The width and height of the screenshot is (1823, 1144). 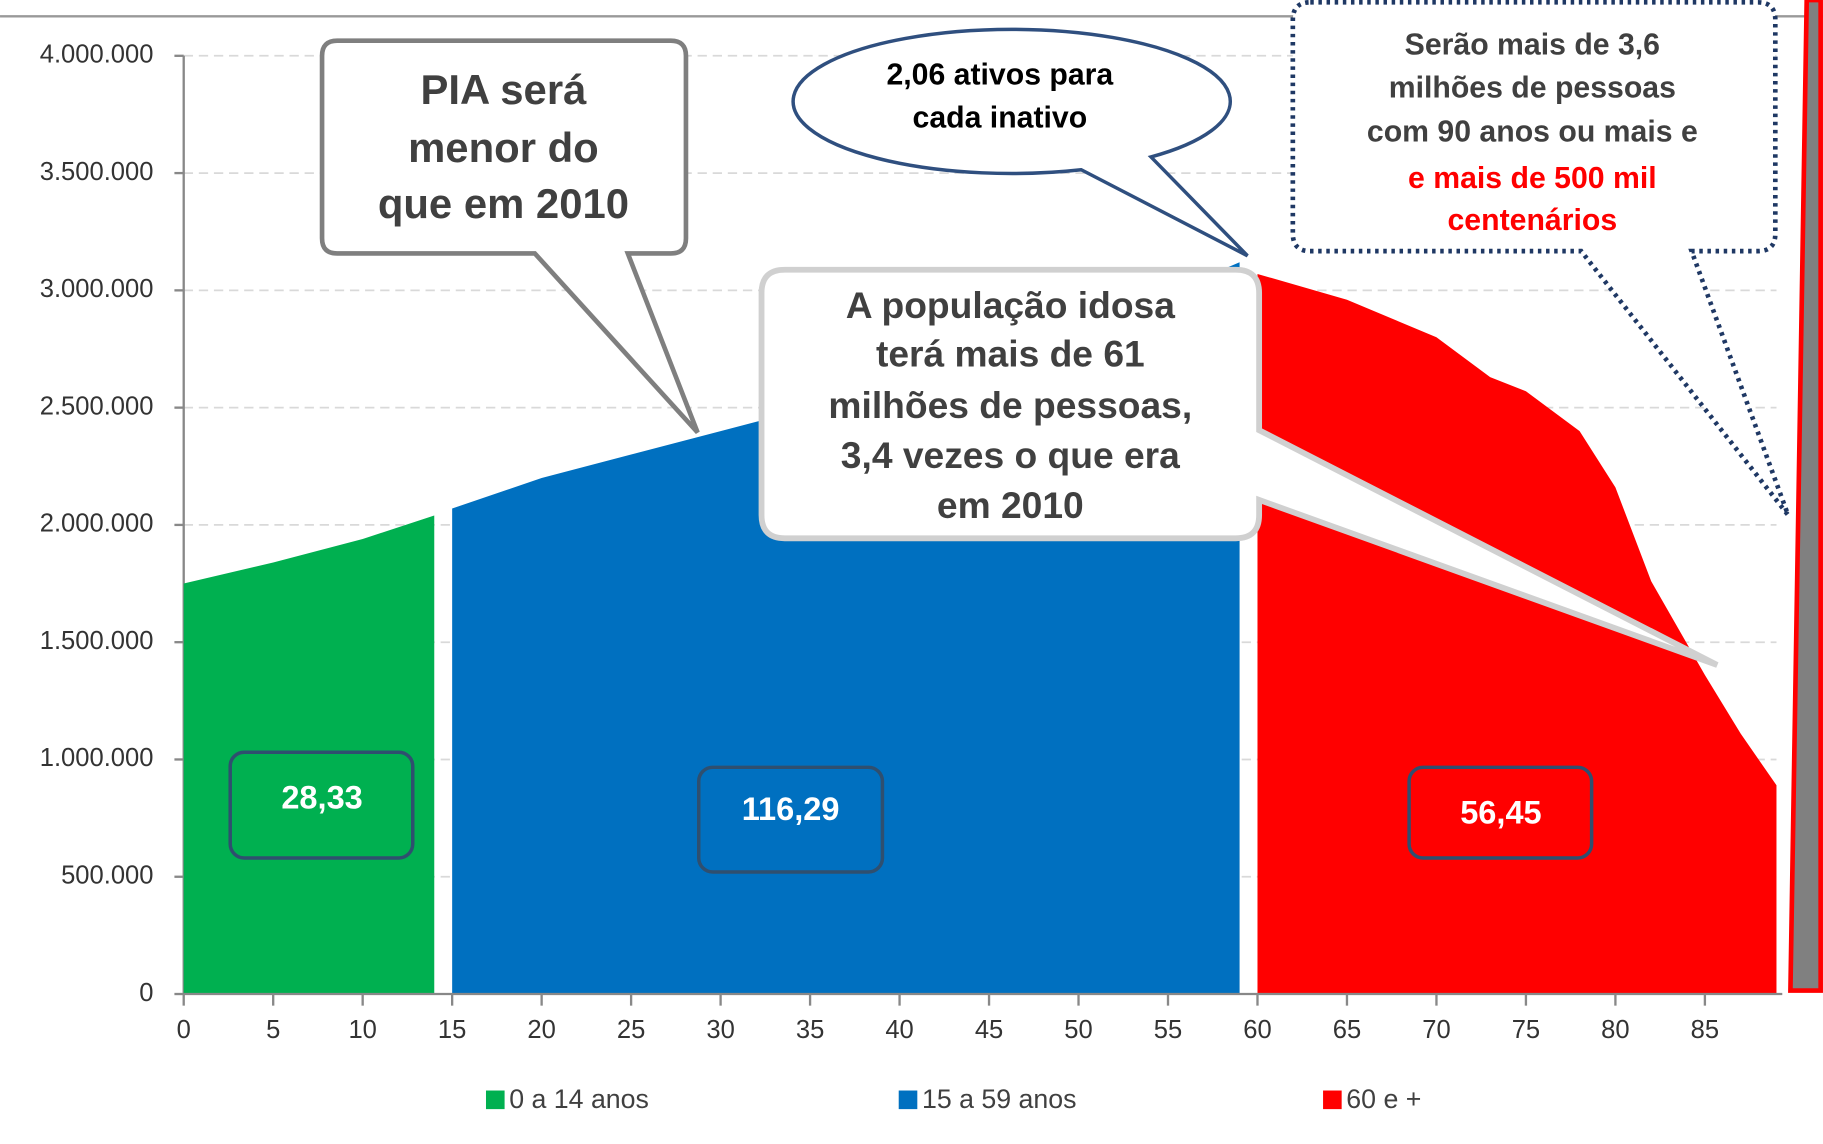 What do you see at coordinates (184, 1030) in the screenshot?
I see `x-tick-label: 0` at bounding box center [184, 1030].